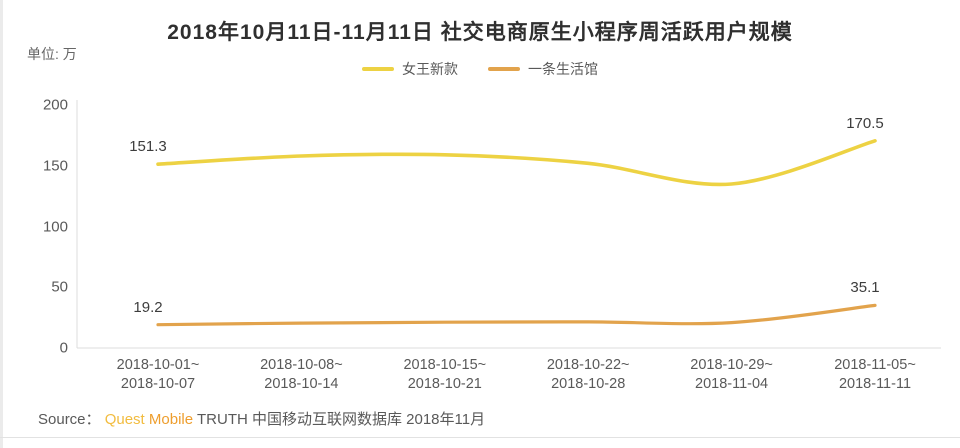 The image size is (960, 448). What do you see at coordinates (55, 226) in the screenshot?
I see `y-tick-label: 100` at bounding box center [55, 226].